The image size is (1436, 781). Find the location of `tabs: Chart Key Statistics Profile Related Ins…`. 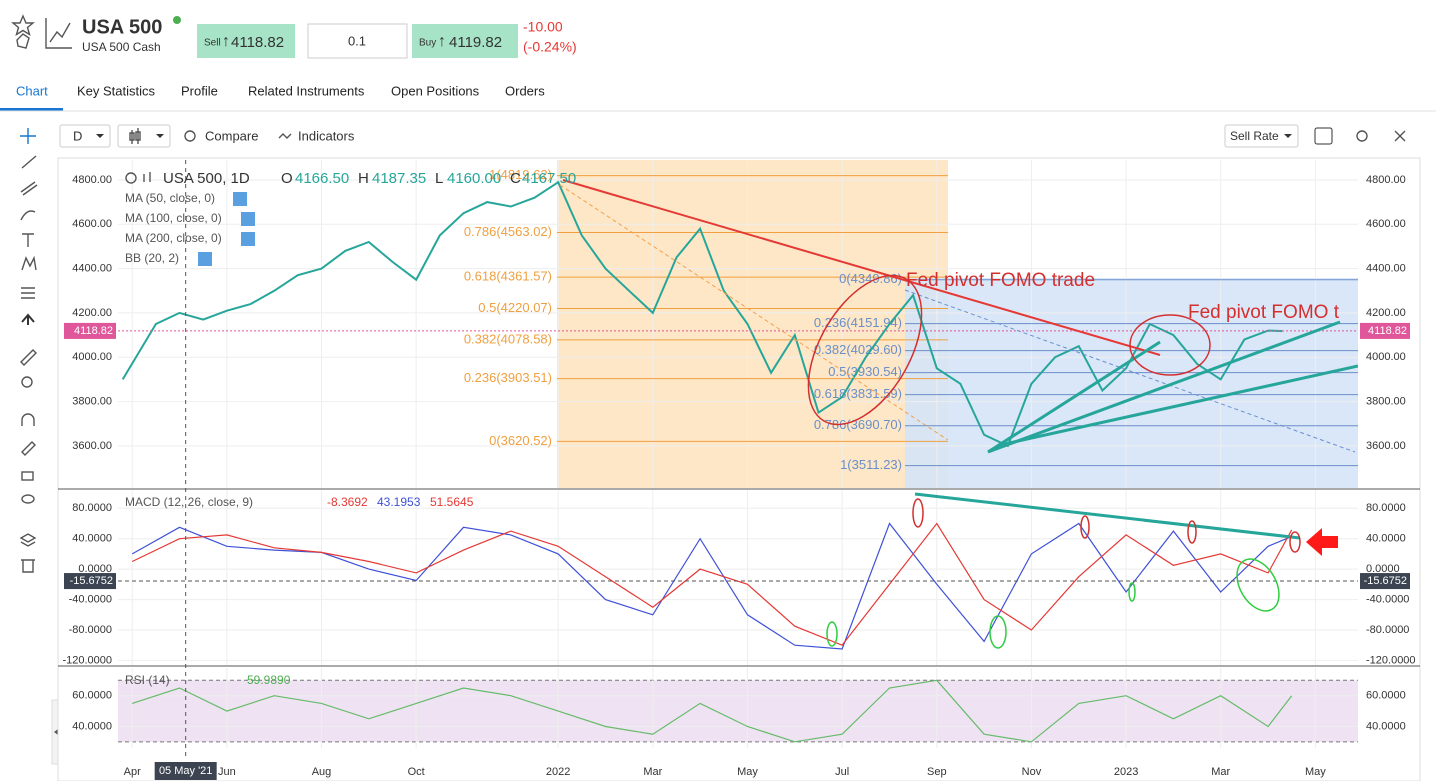

tabs: Chart Key Statistics Profile Related Ins… is located at coordinates (718, 97).